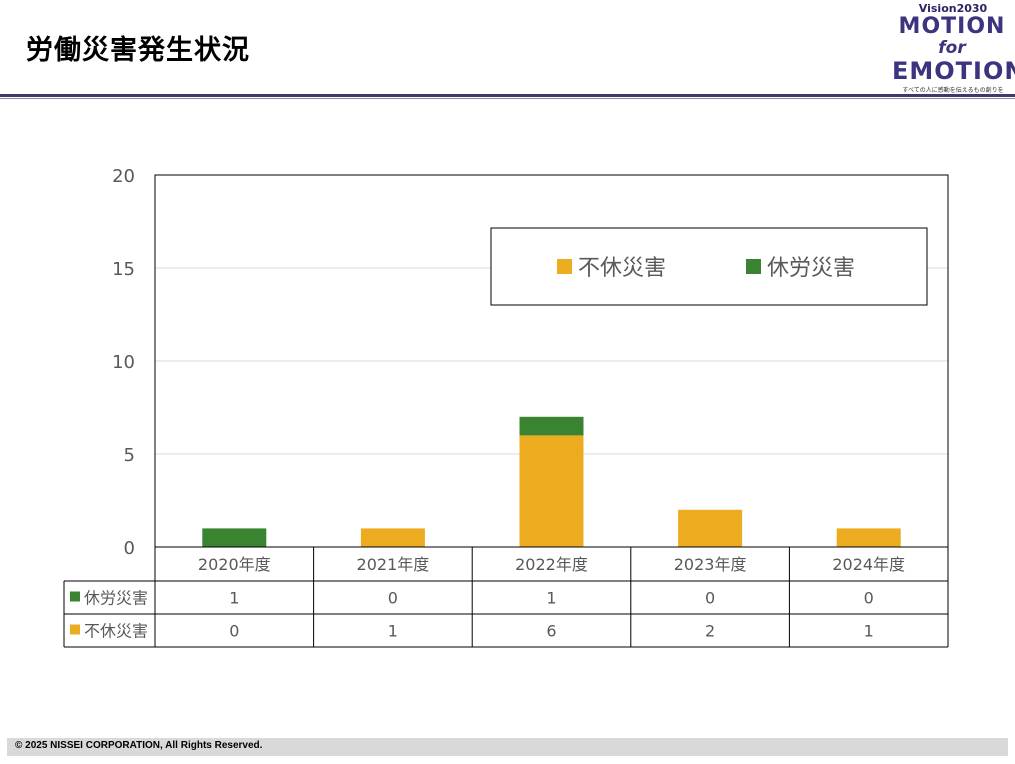  What do you see at coordinates (551, 564) in the screenshot?
I see `category-label: 2022年度` at bounding box center [551, 564].